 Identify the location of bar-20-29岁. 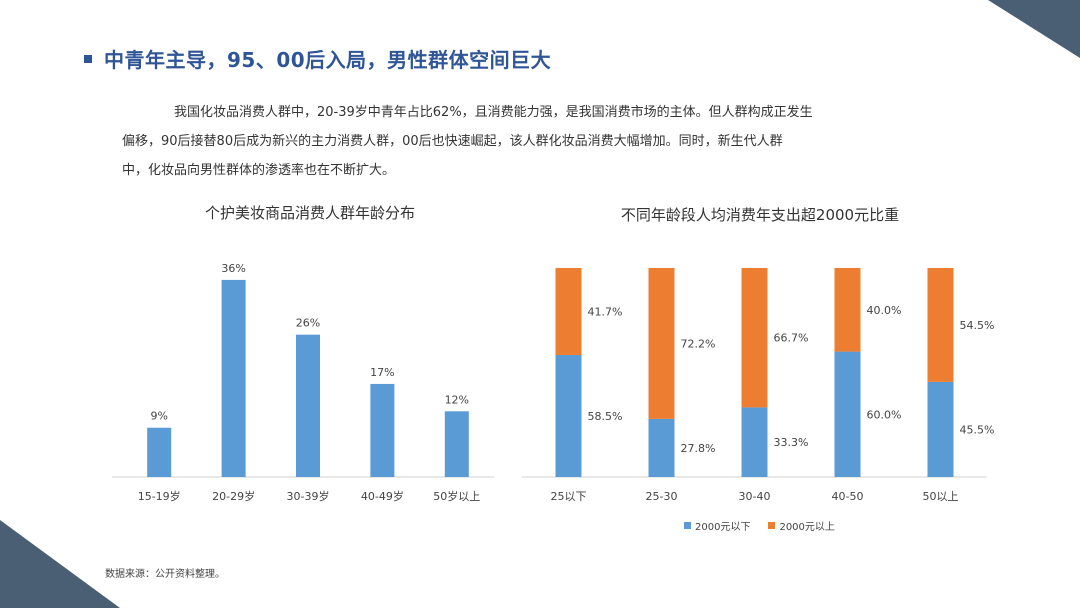
(233, 378).